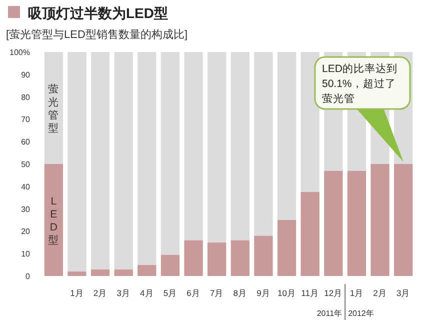  Describe the element at coordinates (329, 313) in the screenshot. I see `text: 2011年` at that location.